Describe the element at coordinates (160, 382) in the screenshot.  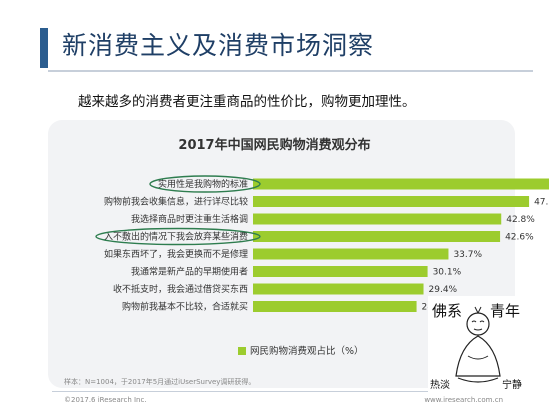
I see `source-note: 样本：N=1004，于2017年5月通过iUserSurvey调研获得。` at that location.